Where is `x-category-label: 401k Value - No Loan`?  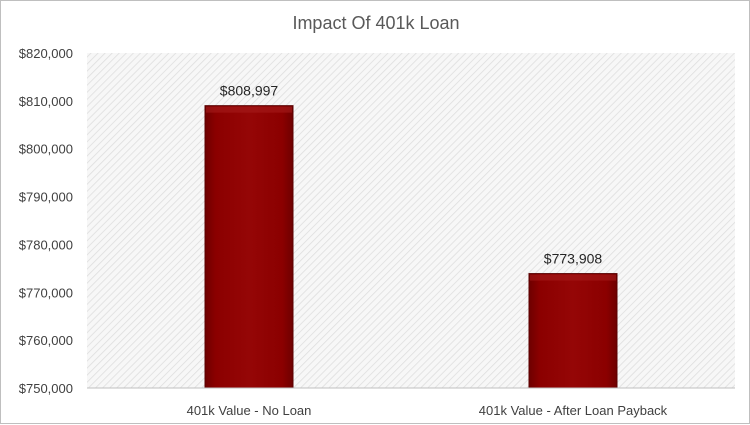 x-category-label: 401k Value - No Loan is located at coordinates (249, 410).